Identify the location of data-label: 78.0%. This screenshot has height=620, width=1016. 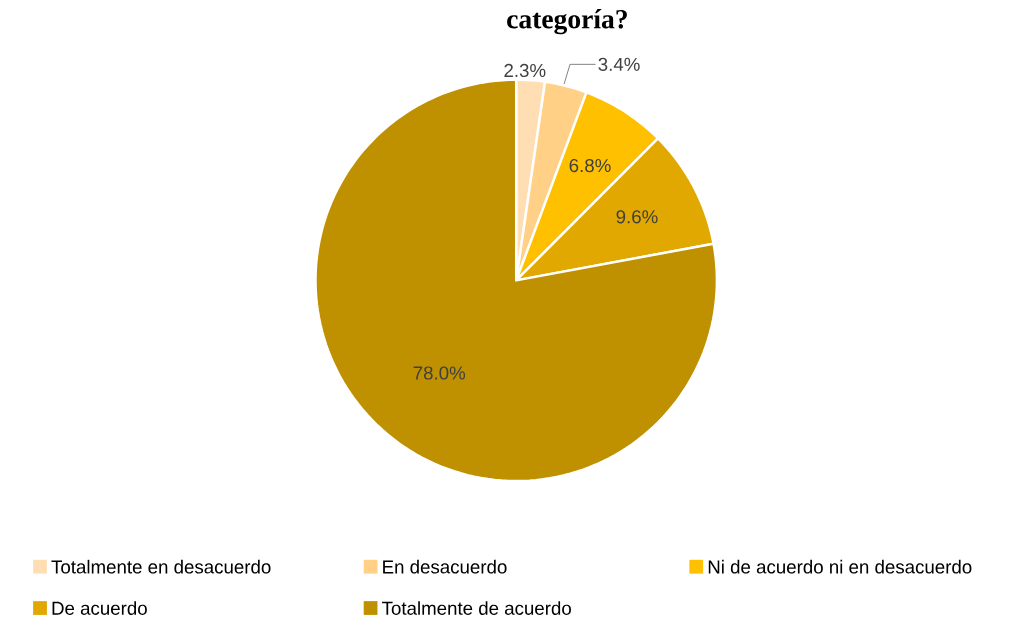
(439, 373).